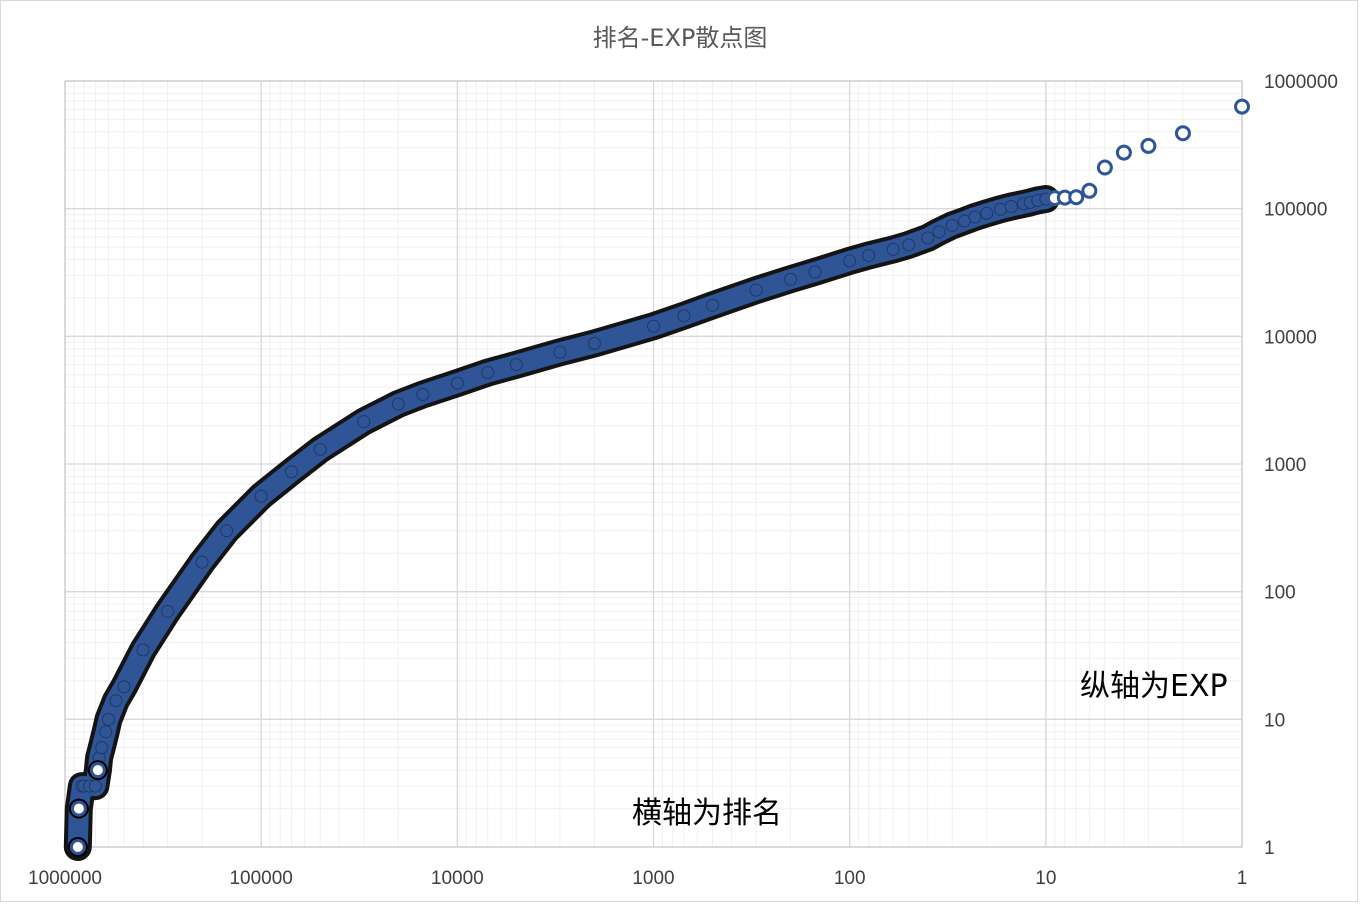 The width and height of the screenshot is (1360, 904). I want to click on x-tick-label: 100, so click(850, 878).